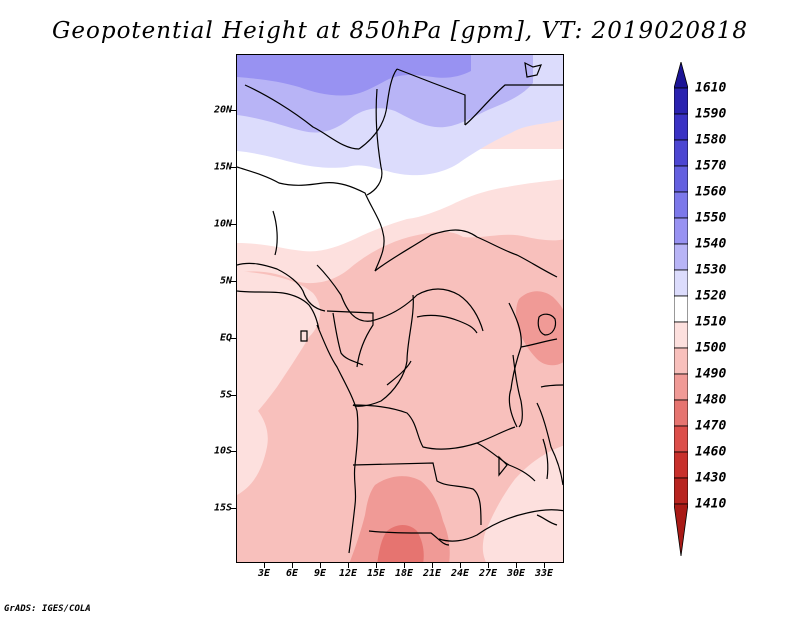 The width and height of the screenshot is (800, 618). Describe the element at coordinates (711, 478) in the screenshot. I see `colorbar-label-1430: 1430` at that location.